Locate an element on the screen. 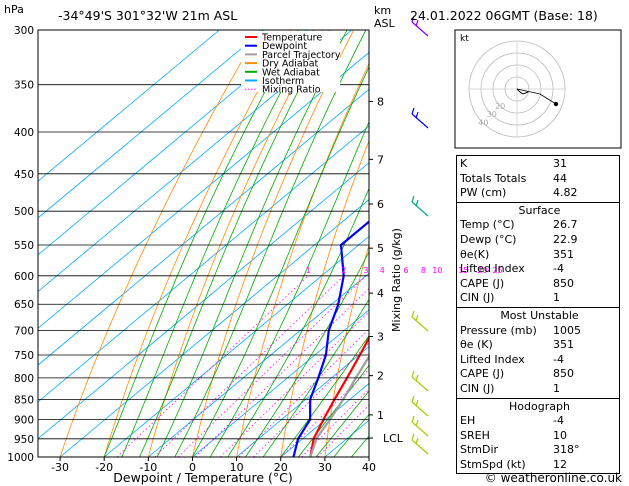 Image resolution: width=629 pixels, height=486 pixels. hodograph-table-label: StmSpd (kt) is located at coordinates (493, 464).